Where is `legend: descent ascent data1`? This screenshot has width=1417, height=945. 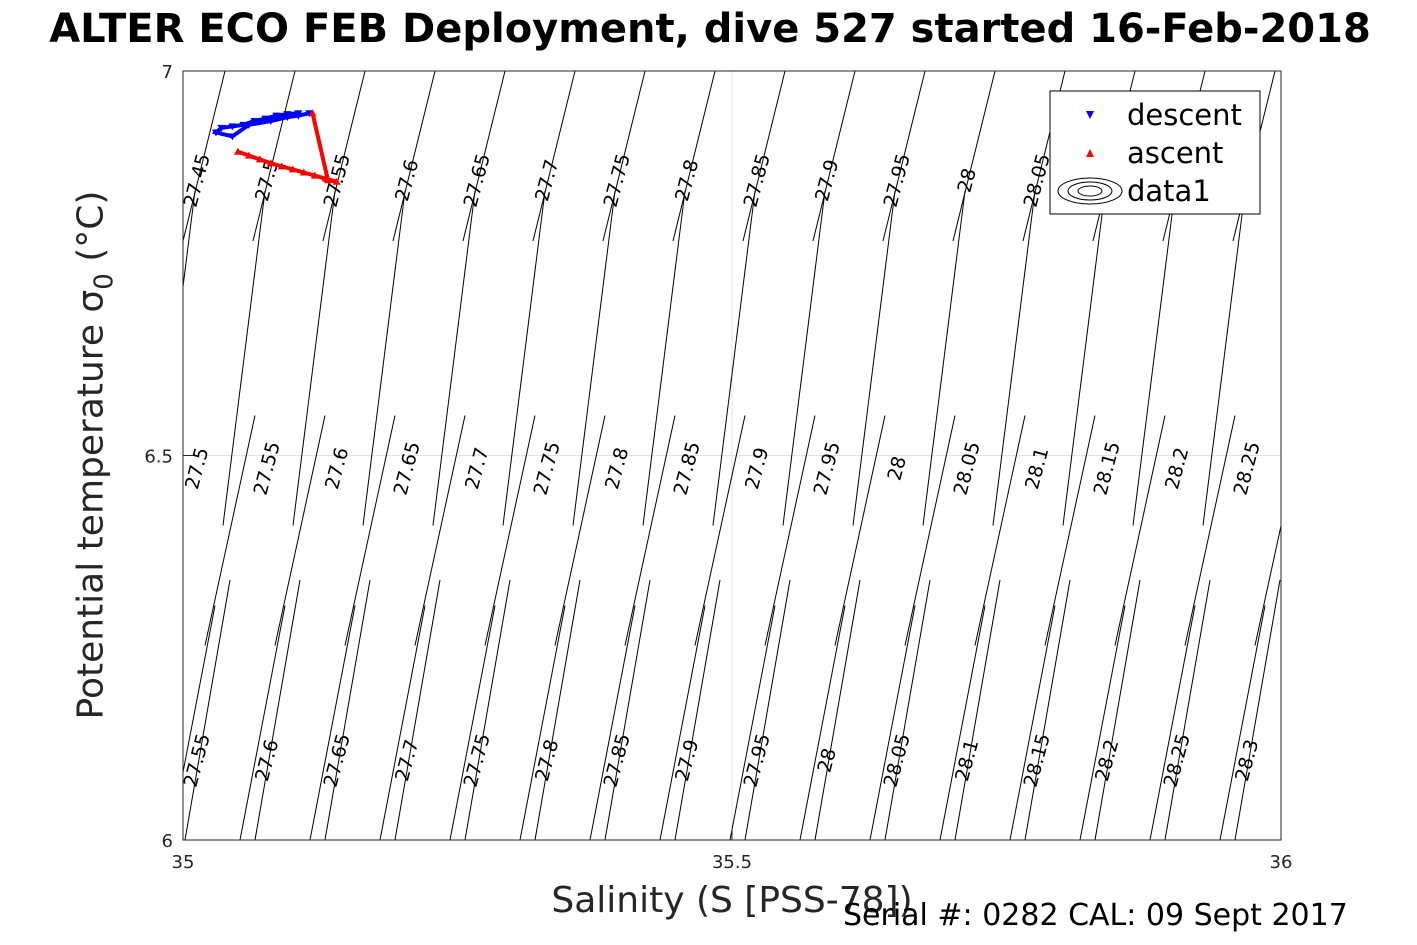
legend: descent ascent data1 is located at coordinates (1155, 152).